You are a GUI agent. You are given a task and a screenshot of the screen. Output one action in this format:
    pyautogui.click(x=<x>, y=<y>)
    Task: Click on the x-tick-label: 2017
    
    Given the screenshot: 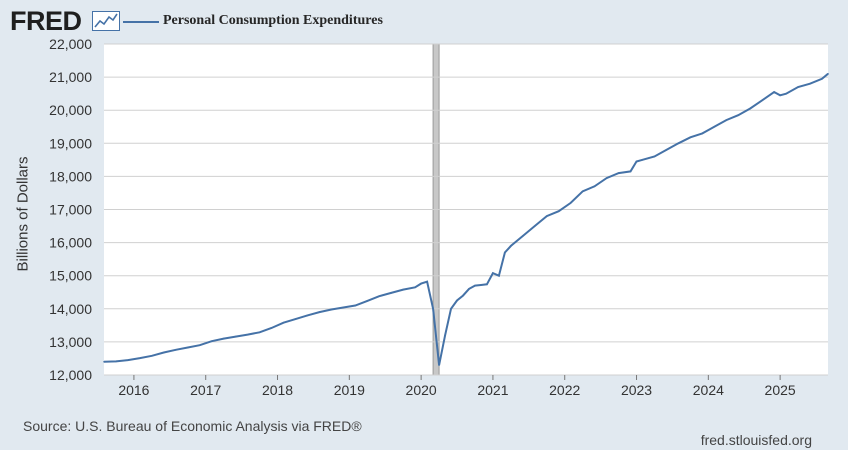 What is the action you would take?
    pyautogui.click(x=205, y=390)
    